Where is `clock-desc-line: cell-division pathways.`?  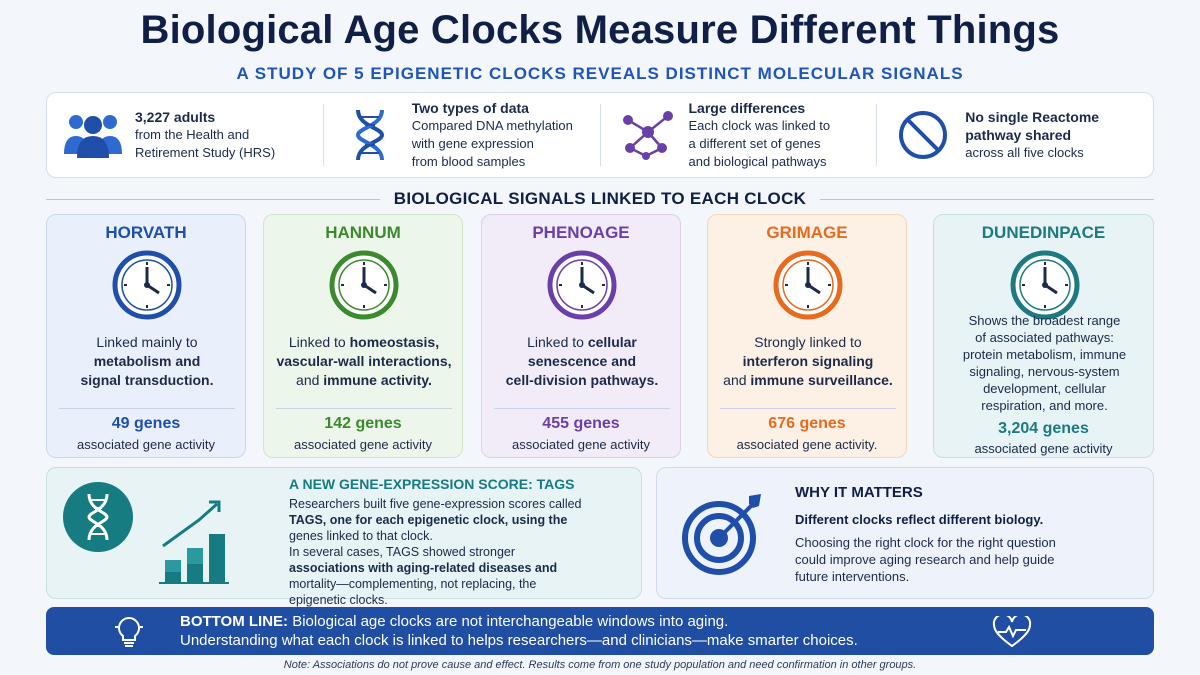
clock-desc-line: cell-division pathways. is located at coordinates (582, 379).